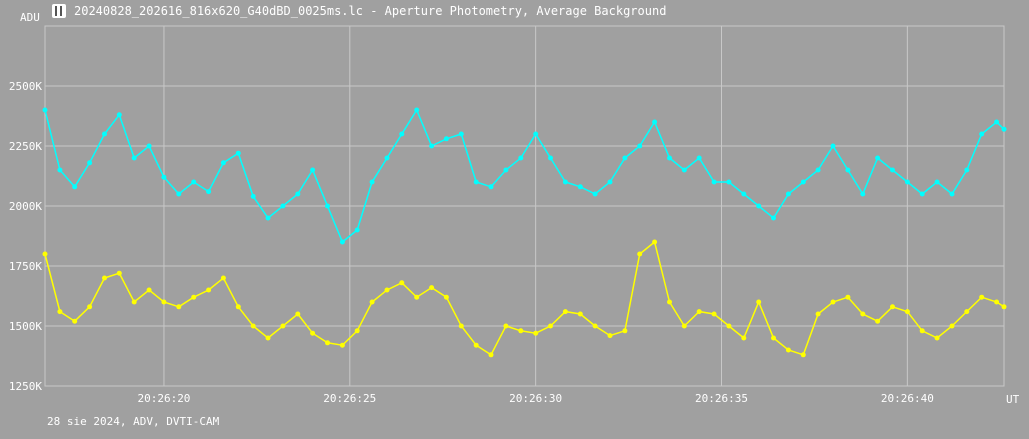  Describe the element at coordinates (907, 398) in the screenshot. I see `x-tick-label: 20:26:40` at that location.